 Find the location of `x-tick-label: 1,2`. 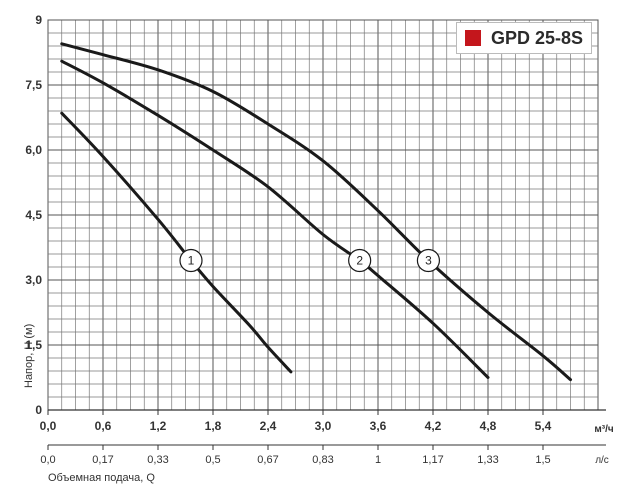

x-tick-label: 1,2 is located at coordinates (158, 426).